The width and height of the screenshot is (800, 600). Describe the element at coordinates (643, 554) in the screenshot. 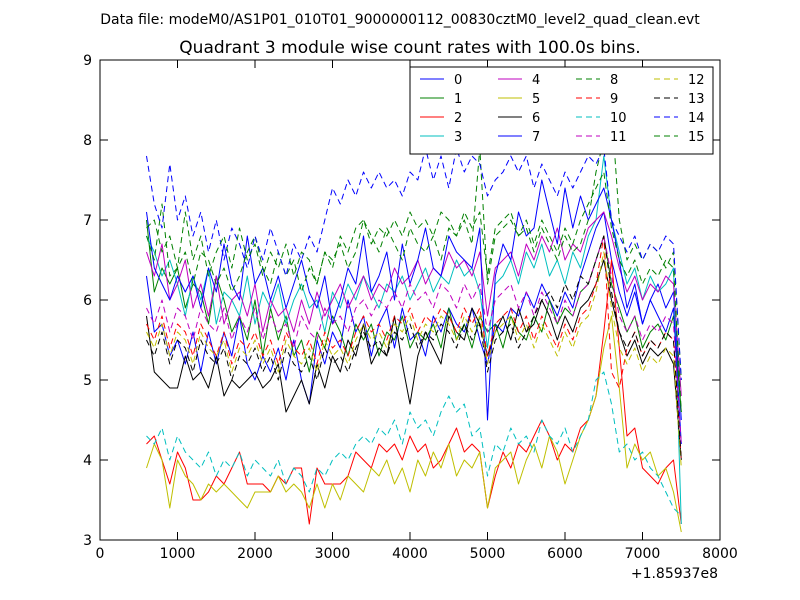

I see `x-tick-label: 7000` at that location.